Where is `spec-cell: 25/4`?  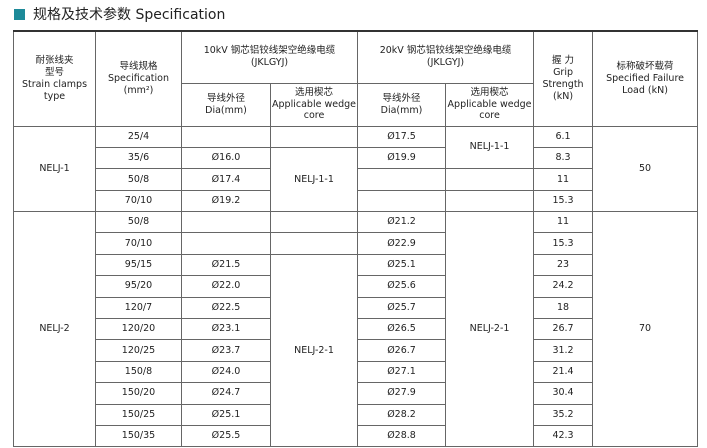
spec-cell: 25/4 is located at coordinates (138, 136).